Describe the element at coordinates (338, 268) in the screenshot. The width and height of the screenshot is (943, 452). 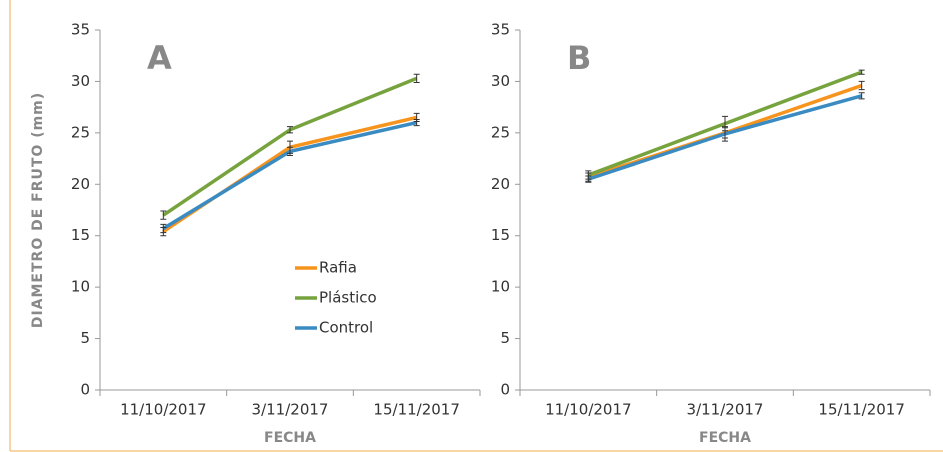
I see `legend-label: Rafia` at that location.